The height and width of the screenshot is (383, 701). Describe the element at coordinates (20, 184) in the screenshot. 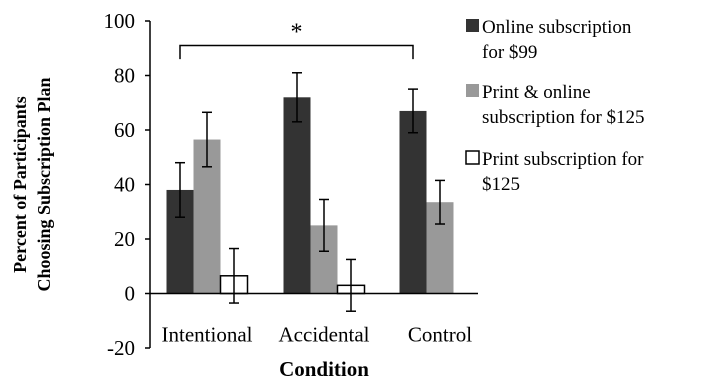

I see `y-axis-title-line: Percent of Participants` at that location.